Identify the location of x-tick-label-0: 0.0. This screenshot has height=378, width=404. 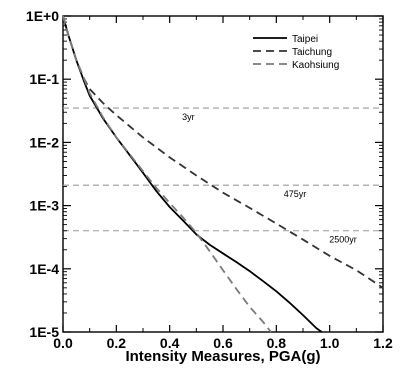
(63, 343).